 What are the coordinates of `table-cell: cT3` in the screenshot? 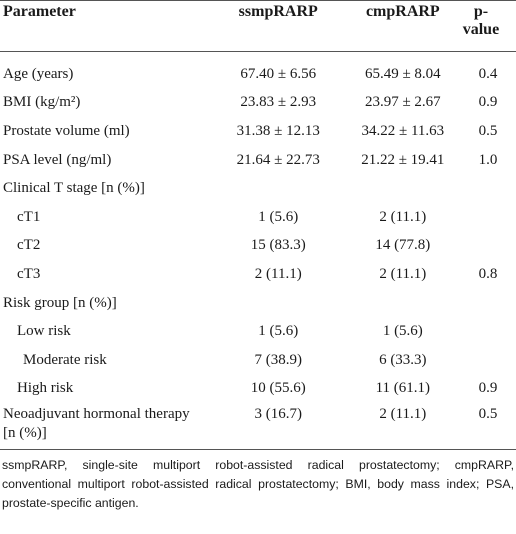 It's located at (29, 273).